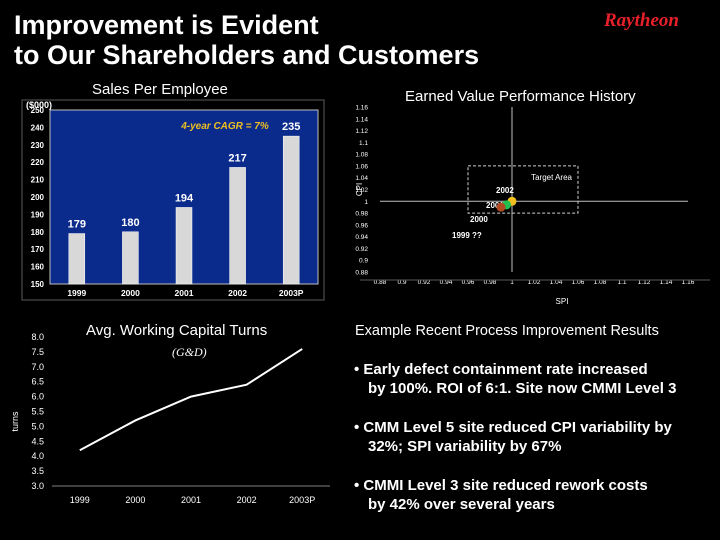  What do you see at coordinates (135, 500) in the screenshot?
I see `wc-x-tick-label: 2000` at bounding box center [135, 500].